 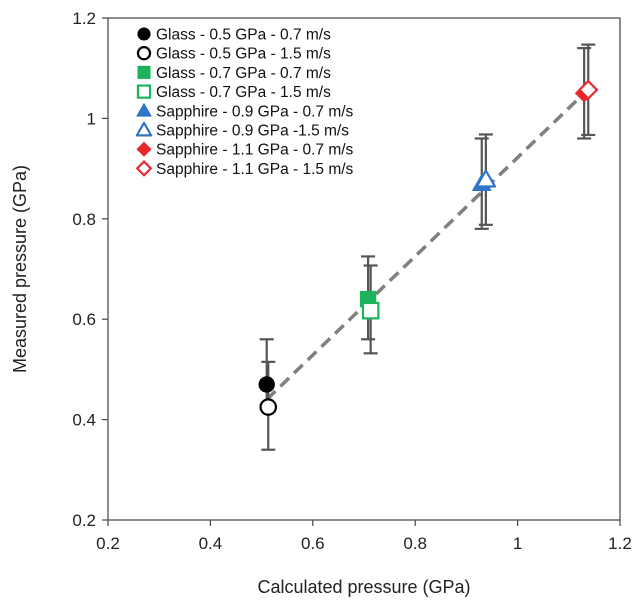 I want to click on x-axis-title: Calculated pressure (GPa), so click(x=363, y=587).